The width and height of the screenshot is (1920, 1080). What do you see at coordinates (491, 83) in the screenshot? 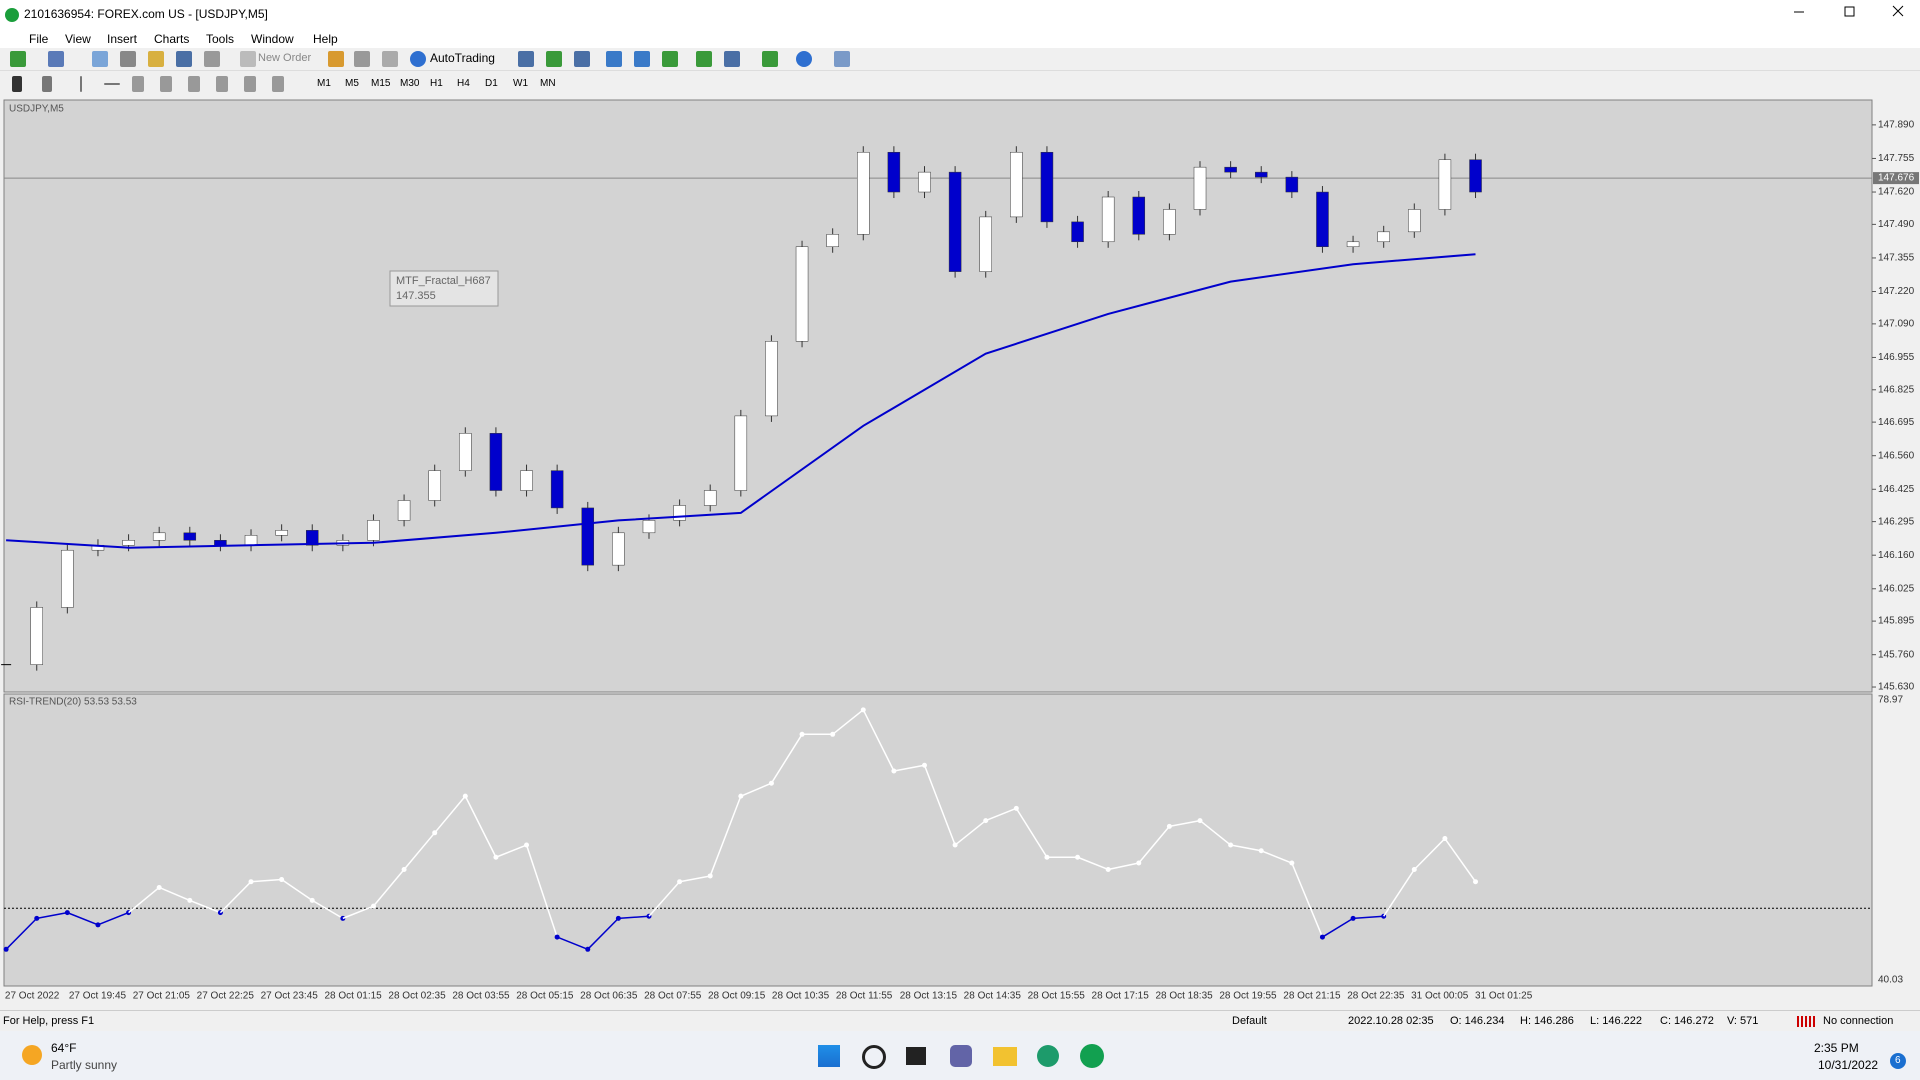
I see `timeframe-button: D1` at bounding box center [491, 83].